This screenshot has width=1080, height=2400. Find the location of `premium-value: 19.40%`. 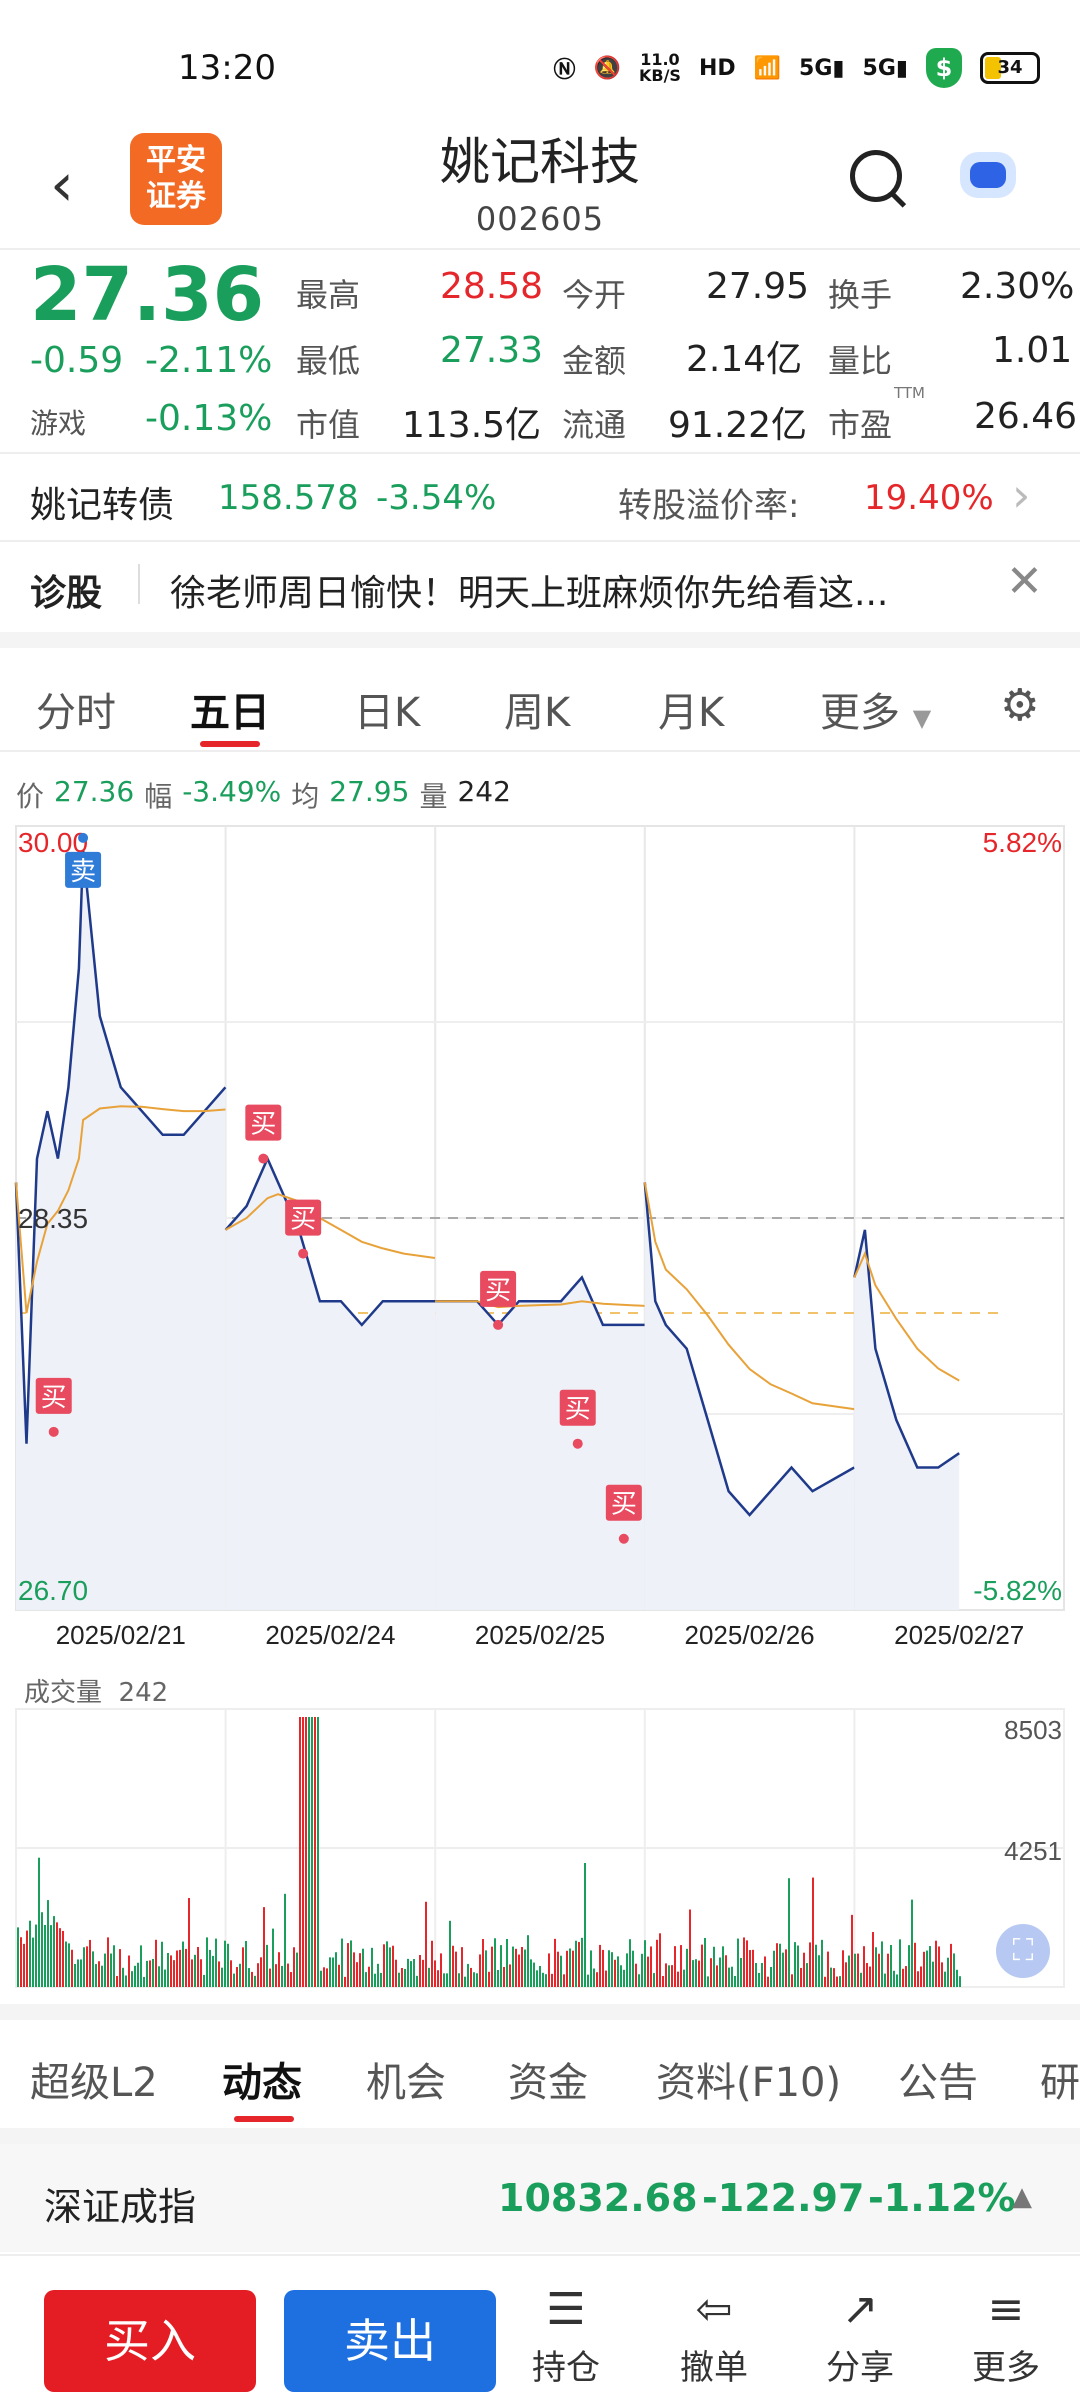

premium-value: 19.40% is located at coordinates (929, 498).